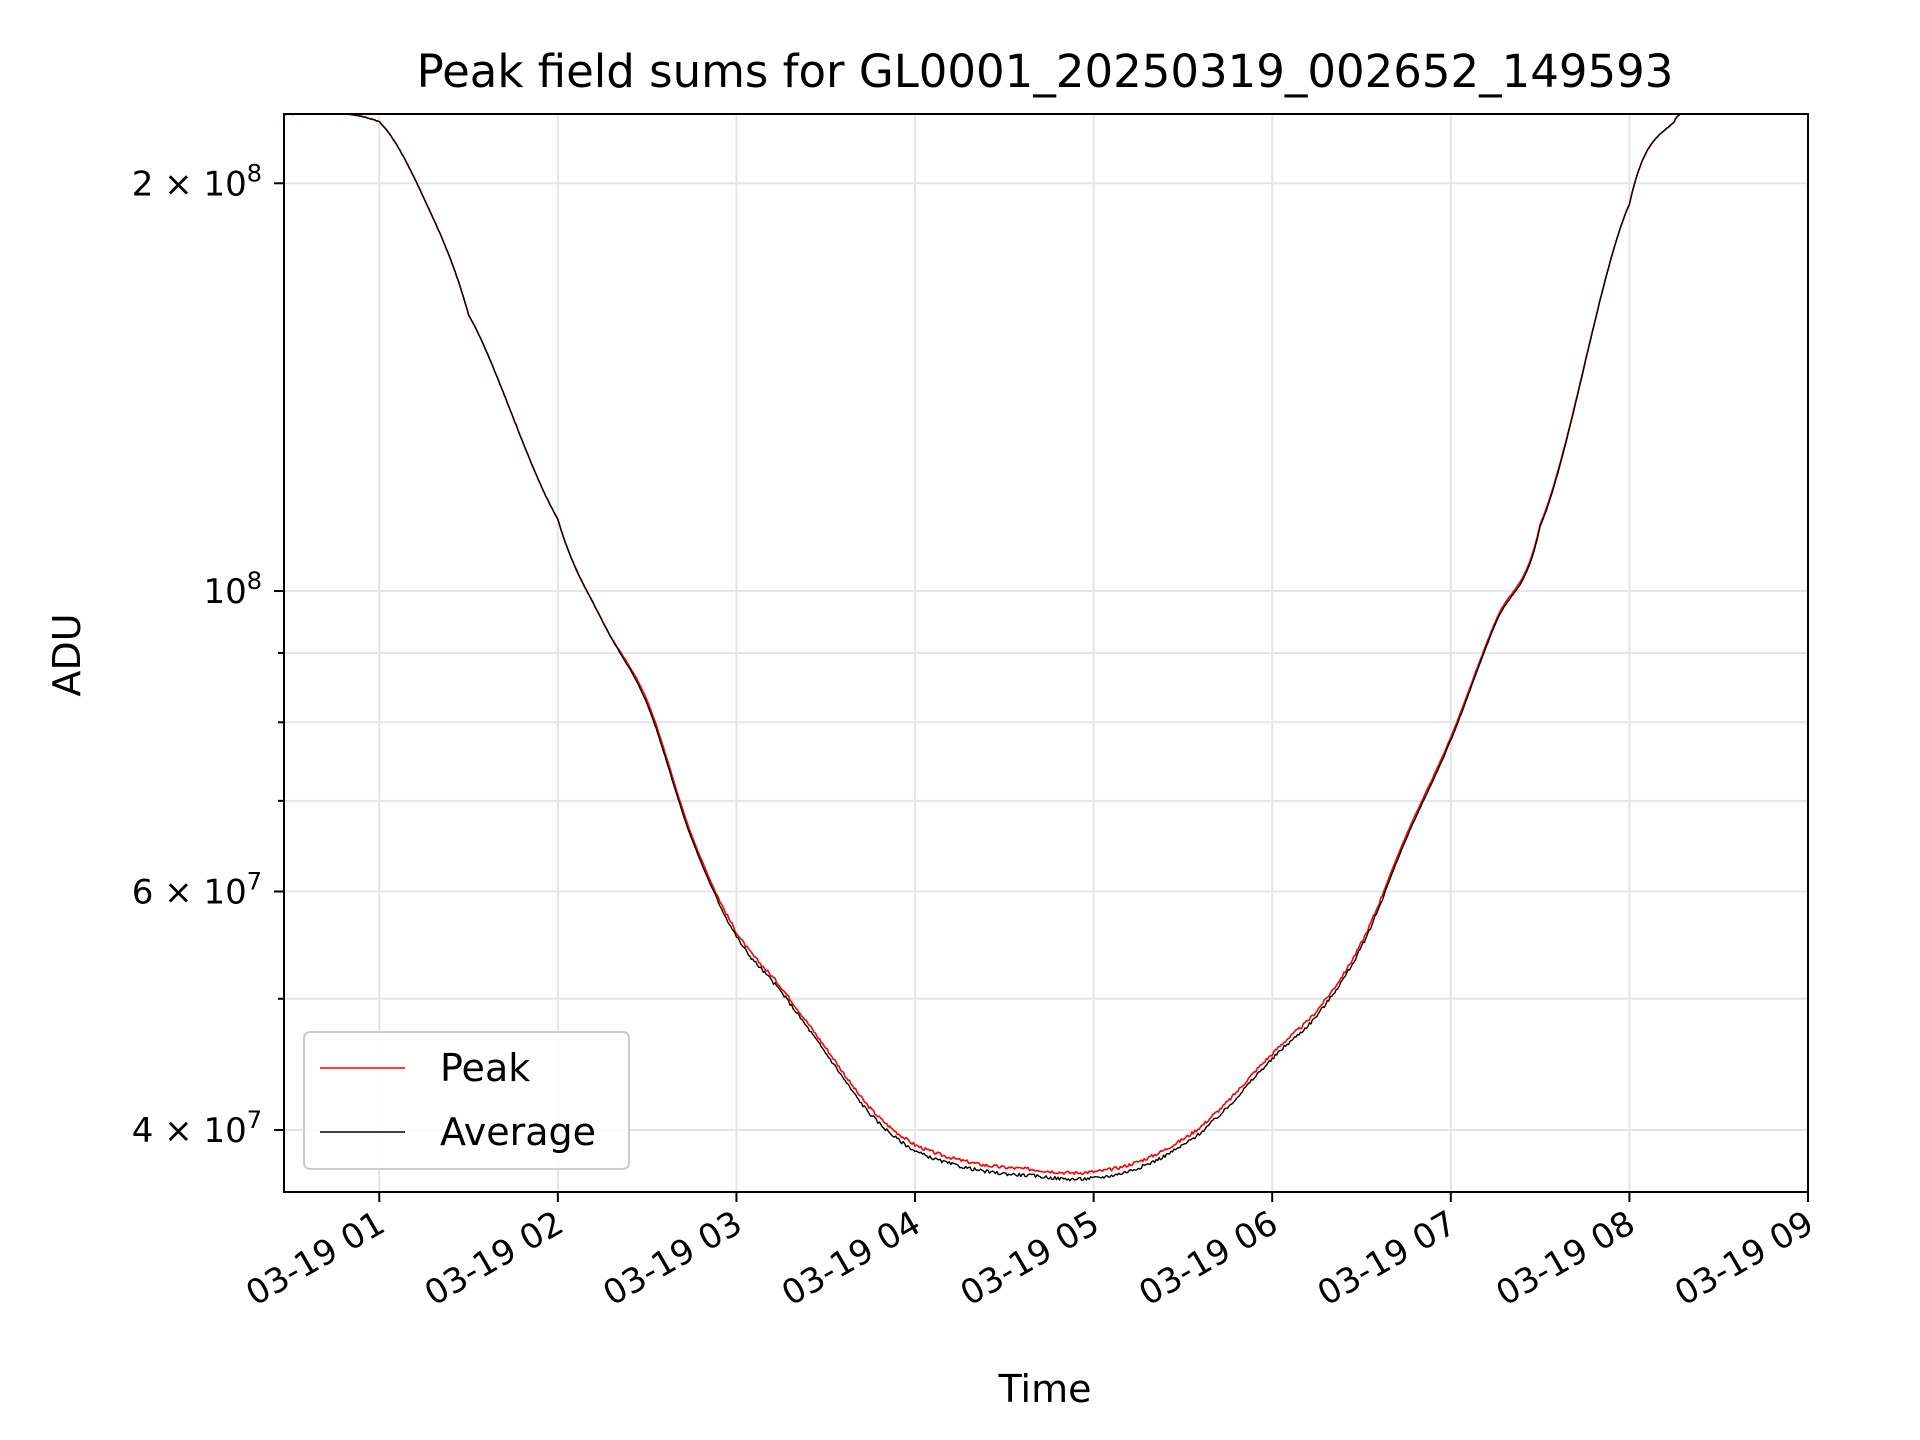  I want to click on x-tick-label: 03-19 09, so click(1744, 1258).